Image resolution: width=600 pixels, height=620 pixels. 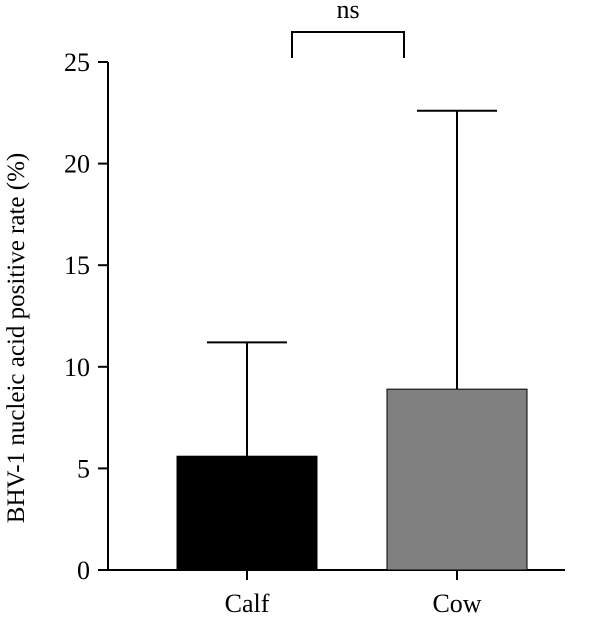 What do you see at coordinates (348, 29) in the screenshot?
I see `significance-bracket: ns` at bounding box center [348, 29].